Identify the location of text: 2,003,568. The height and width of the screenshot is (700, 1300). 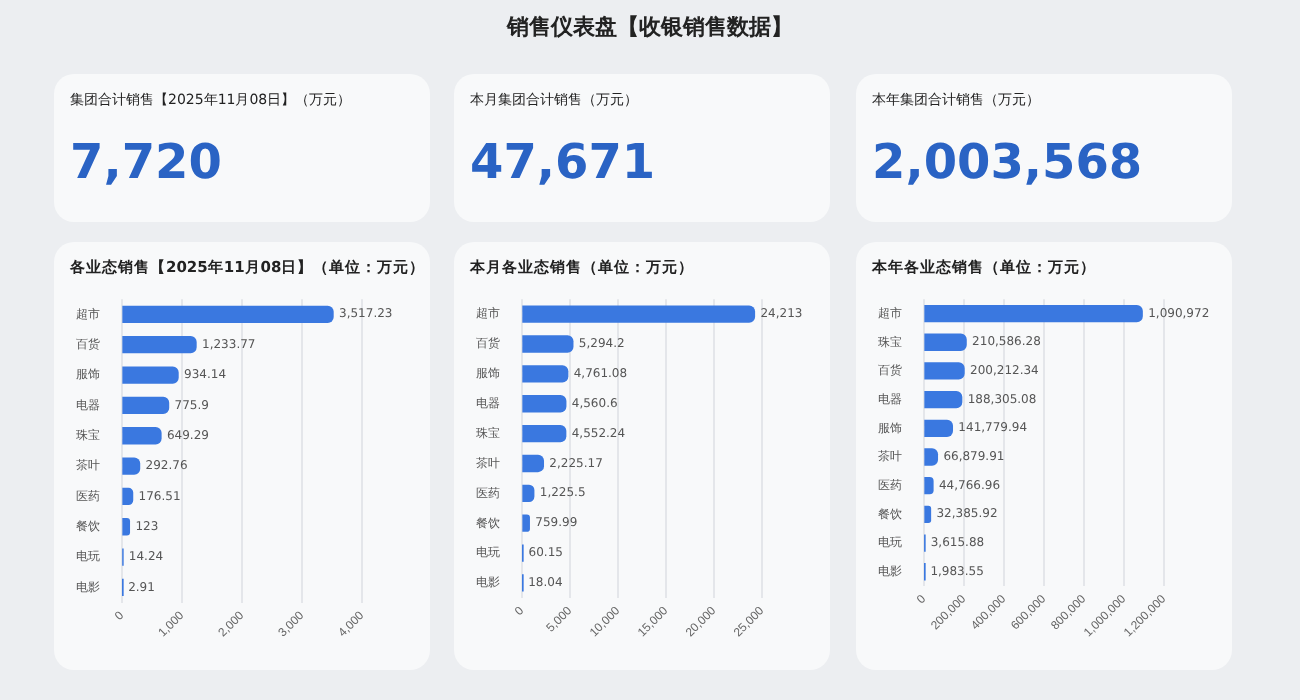
(1008, 162).